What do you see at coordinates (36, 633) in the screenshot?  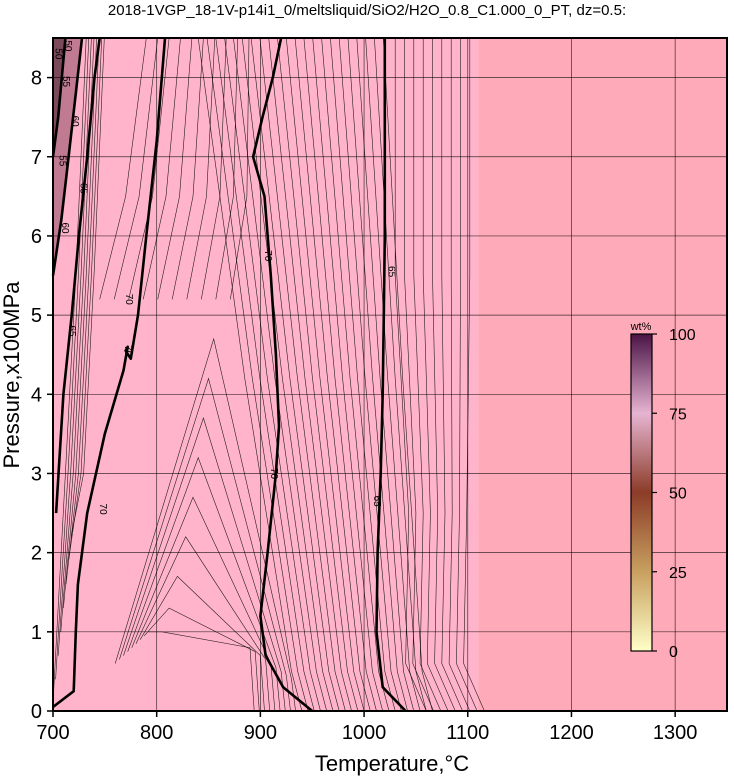 I see `y-tick-label: 1` at bounding box center [36, 633].